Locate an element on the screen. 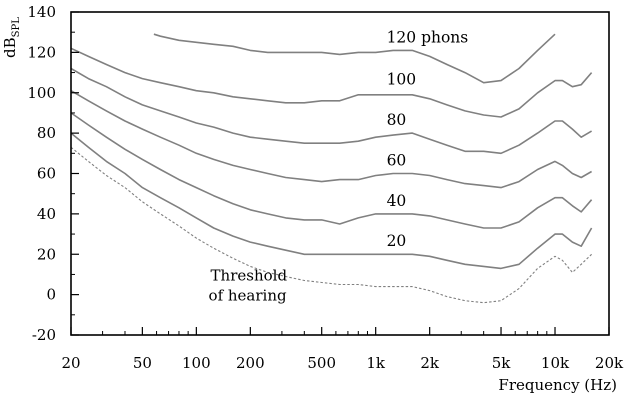  y-axis-title: dBSPL is located at coordinates (11, 37).